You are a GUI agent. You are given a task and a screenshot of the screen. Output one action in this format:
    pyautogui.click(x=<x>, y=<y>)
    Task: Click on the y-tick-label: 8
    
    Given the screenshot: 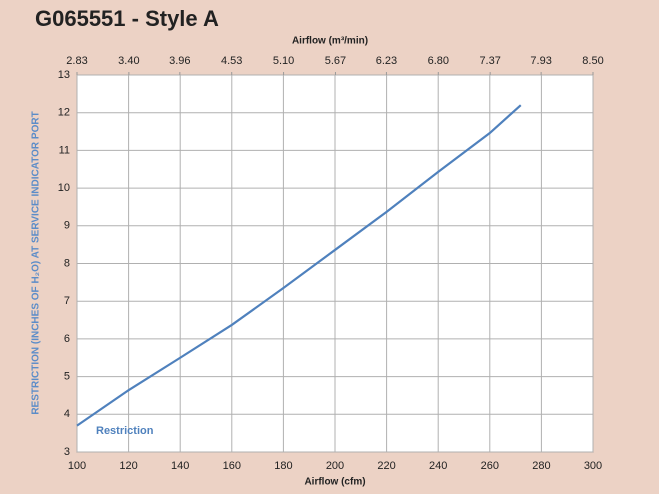 What is the action you would take?
    pyautogui.click(x=67, y=263)
    